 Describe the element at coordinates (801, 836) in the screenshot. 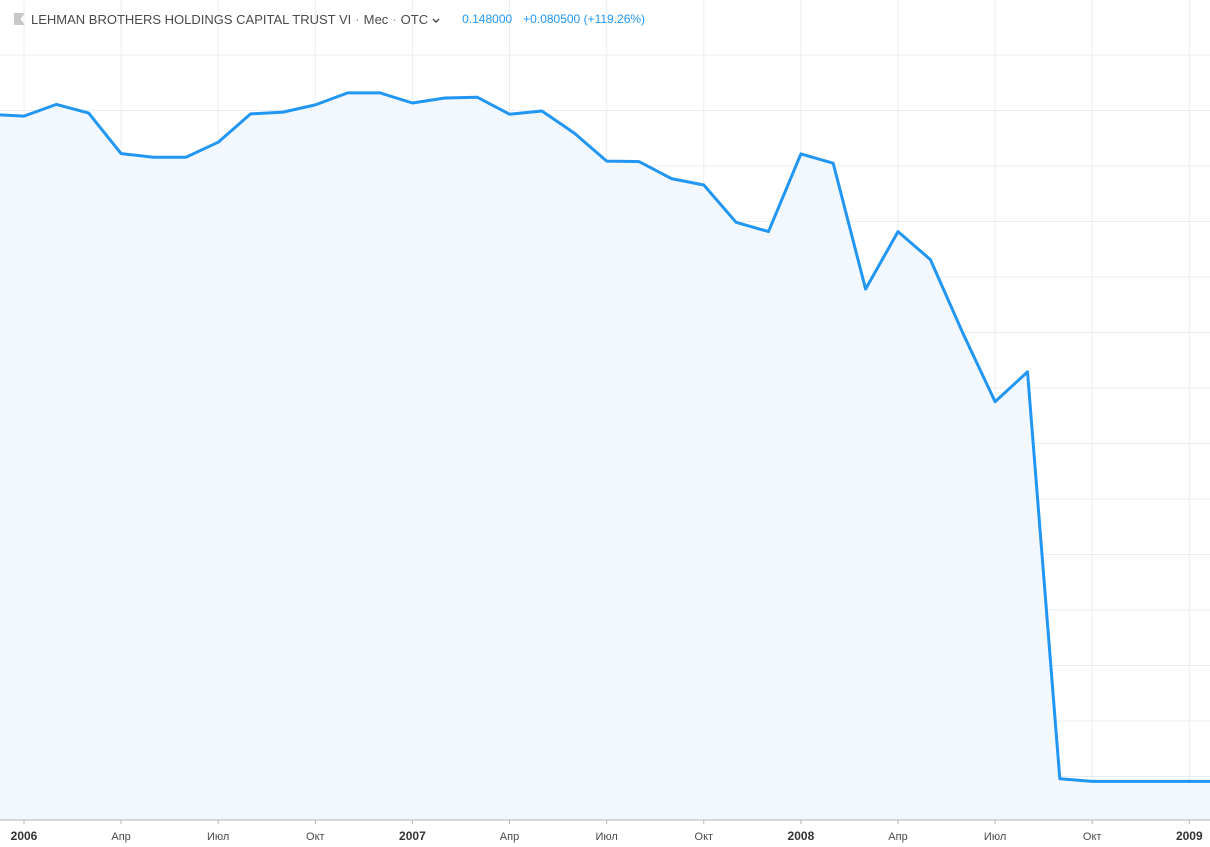

I see `x-tick-label: 2008` at that location.